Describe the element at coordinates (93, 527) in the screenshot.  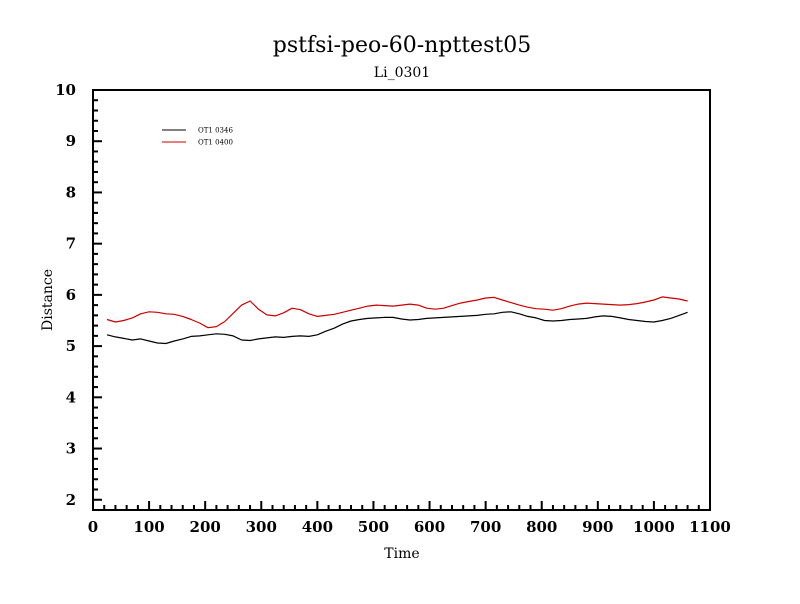
I see `x-tick-label: 0` at that location.